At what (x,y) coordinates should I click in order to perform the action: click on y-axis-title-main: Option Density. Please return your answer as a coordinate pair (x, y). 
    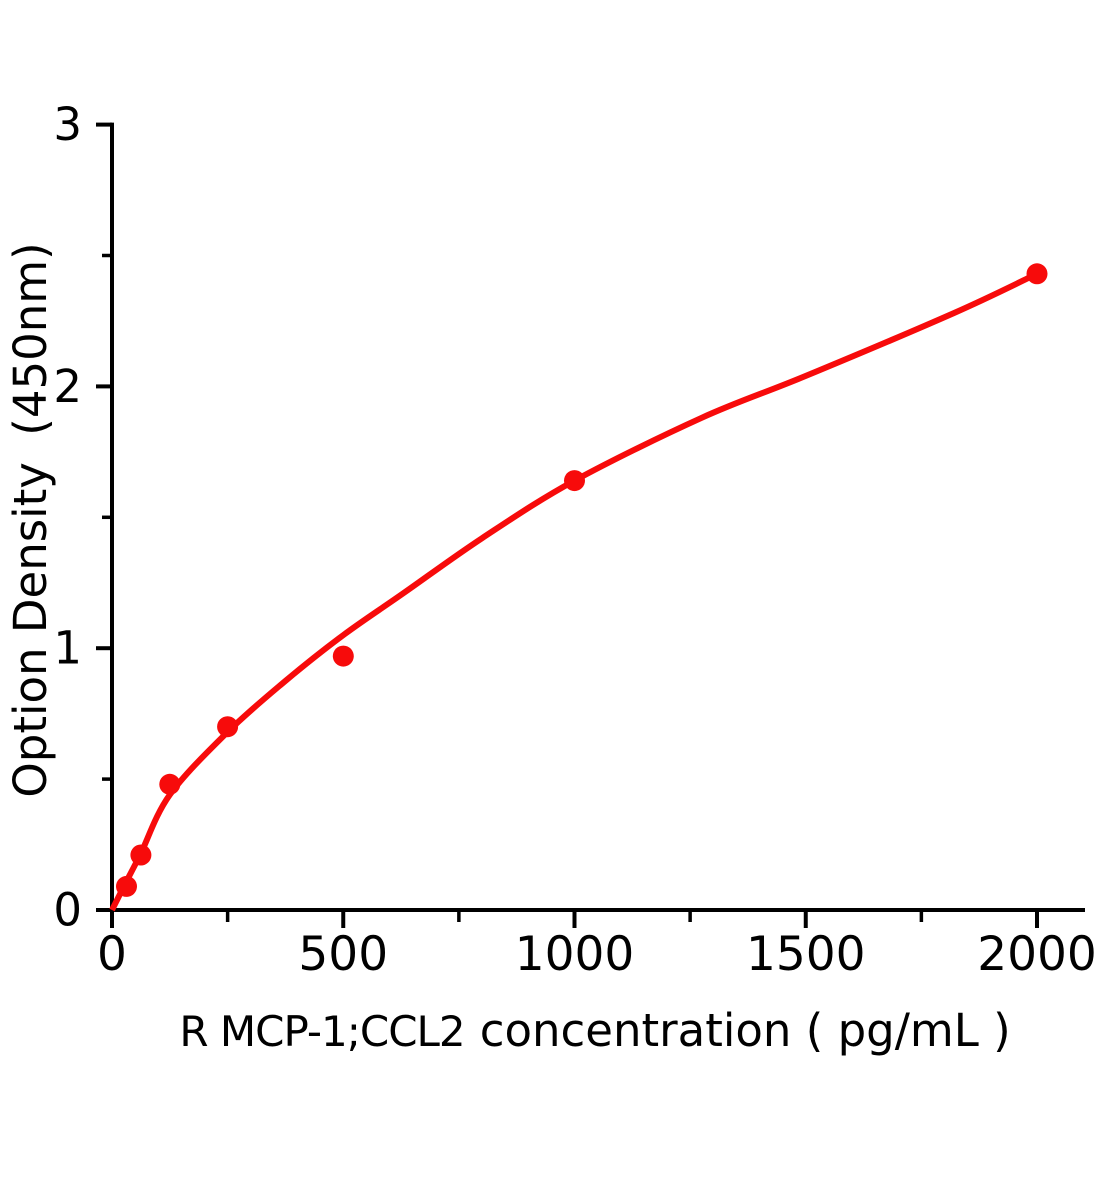
    Looking at the image, I should click on (30, 630).